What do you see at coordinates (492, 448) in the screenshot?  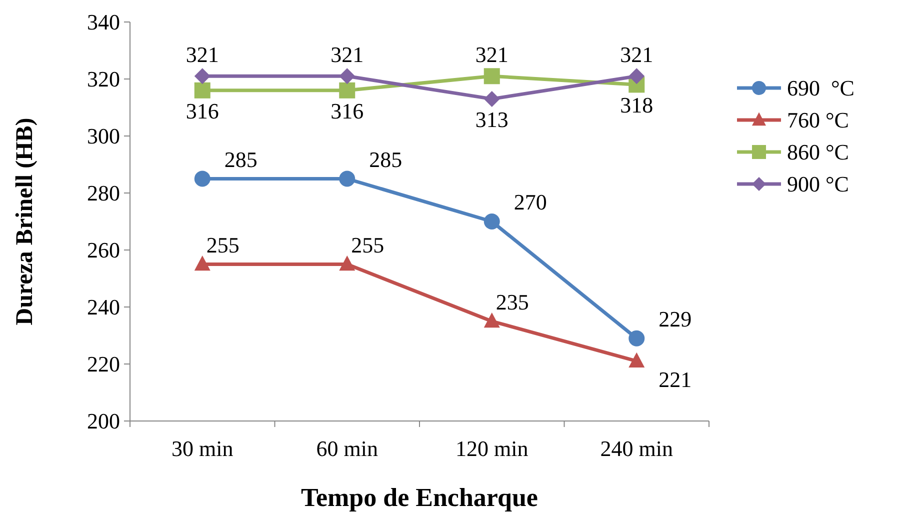 I see `x-tick-label: 120 min` at bounding box center [492, 448].